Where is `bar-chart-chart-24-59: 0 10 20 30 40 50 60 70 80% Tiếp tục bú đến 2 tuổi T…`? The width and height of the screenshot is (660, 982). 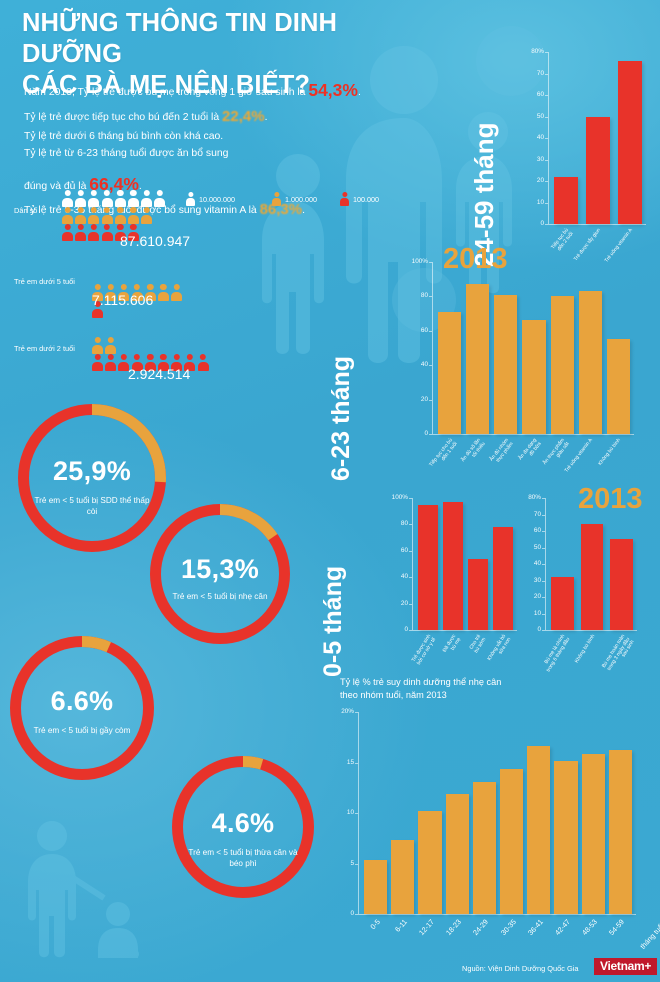
bar-chart-chart-24-59: 0 10 20 30 40 50 60 70 80% Tiếp tục bú đến 2 tuổi T… is located at coordinates (588, 156).